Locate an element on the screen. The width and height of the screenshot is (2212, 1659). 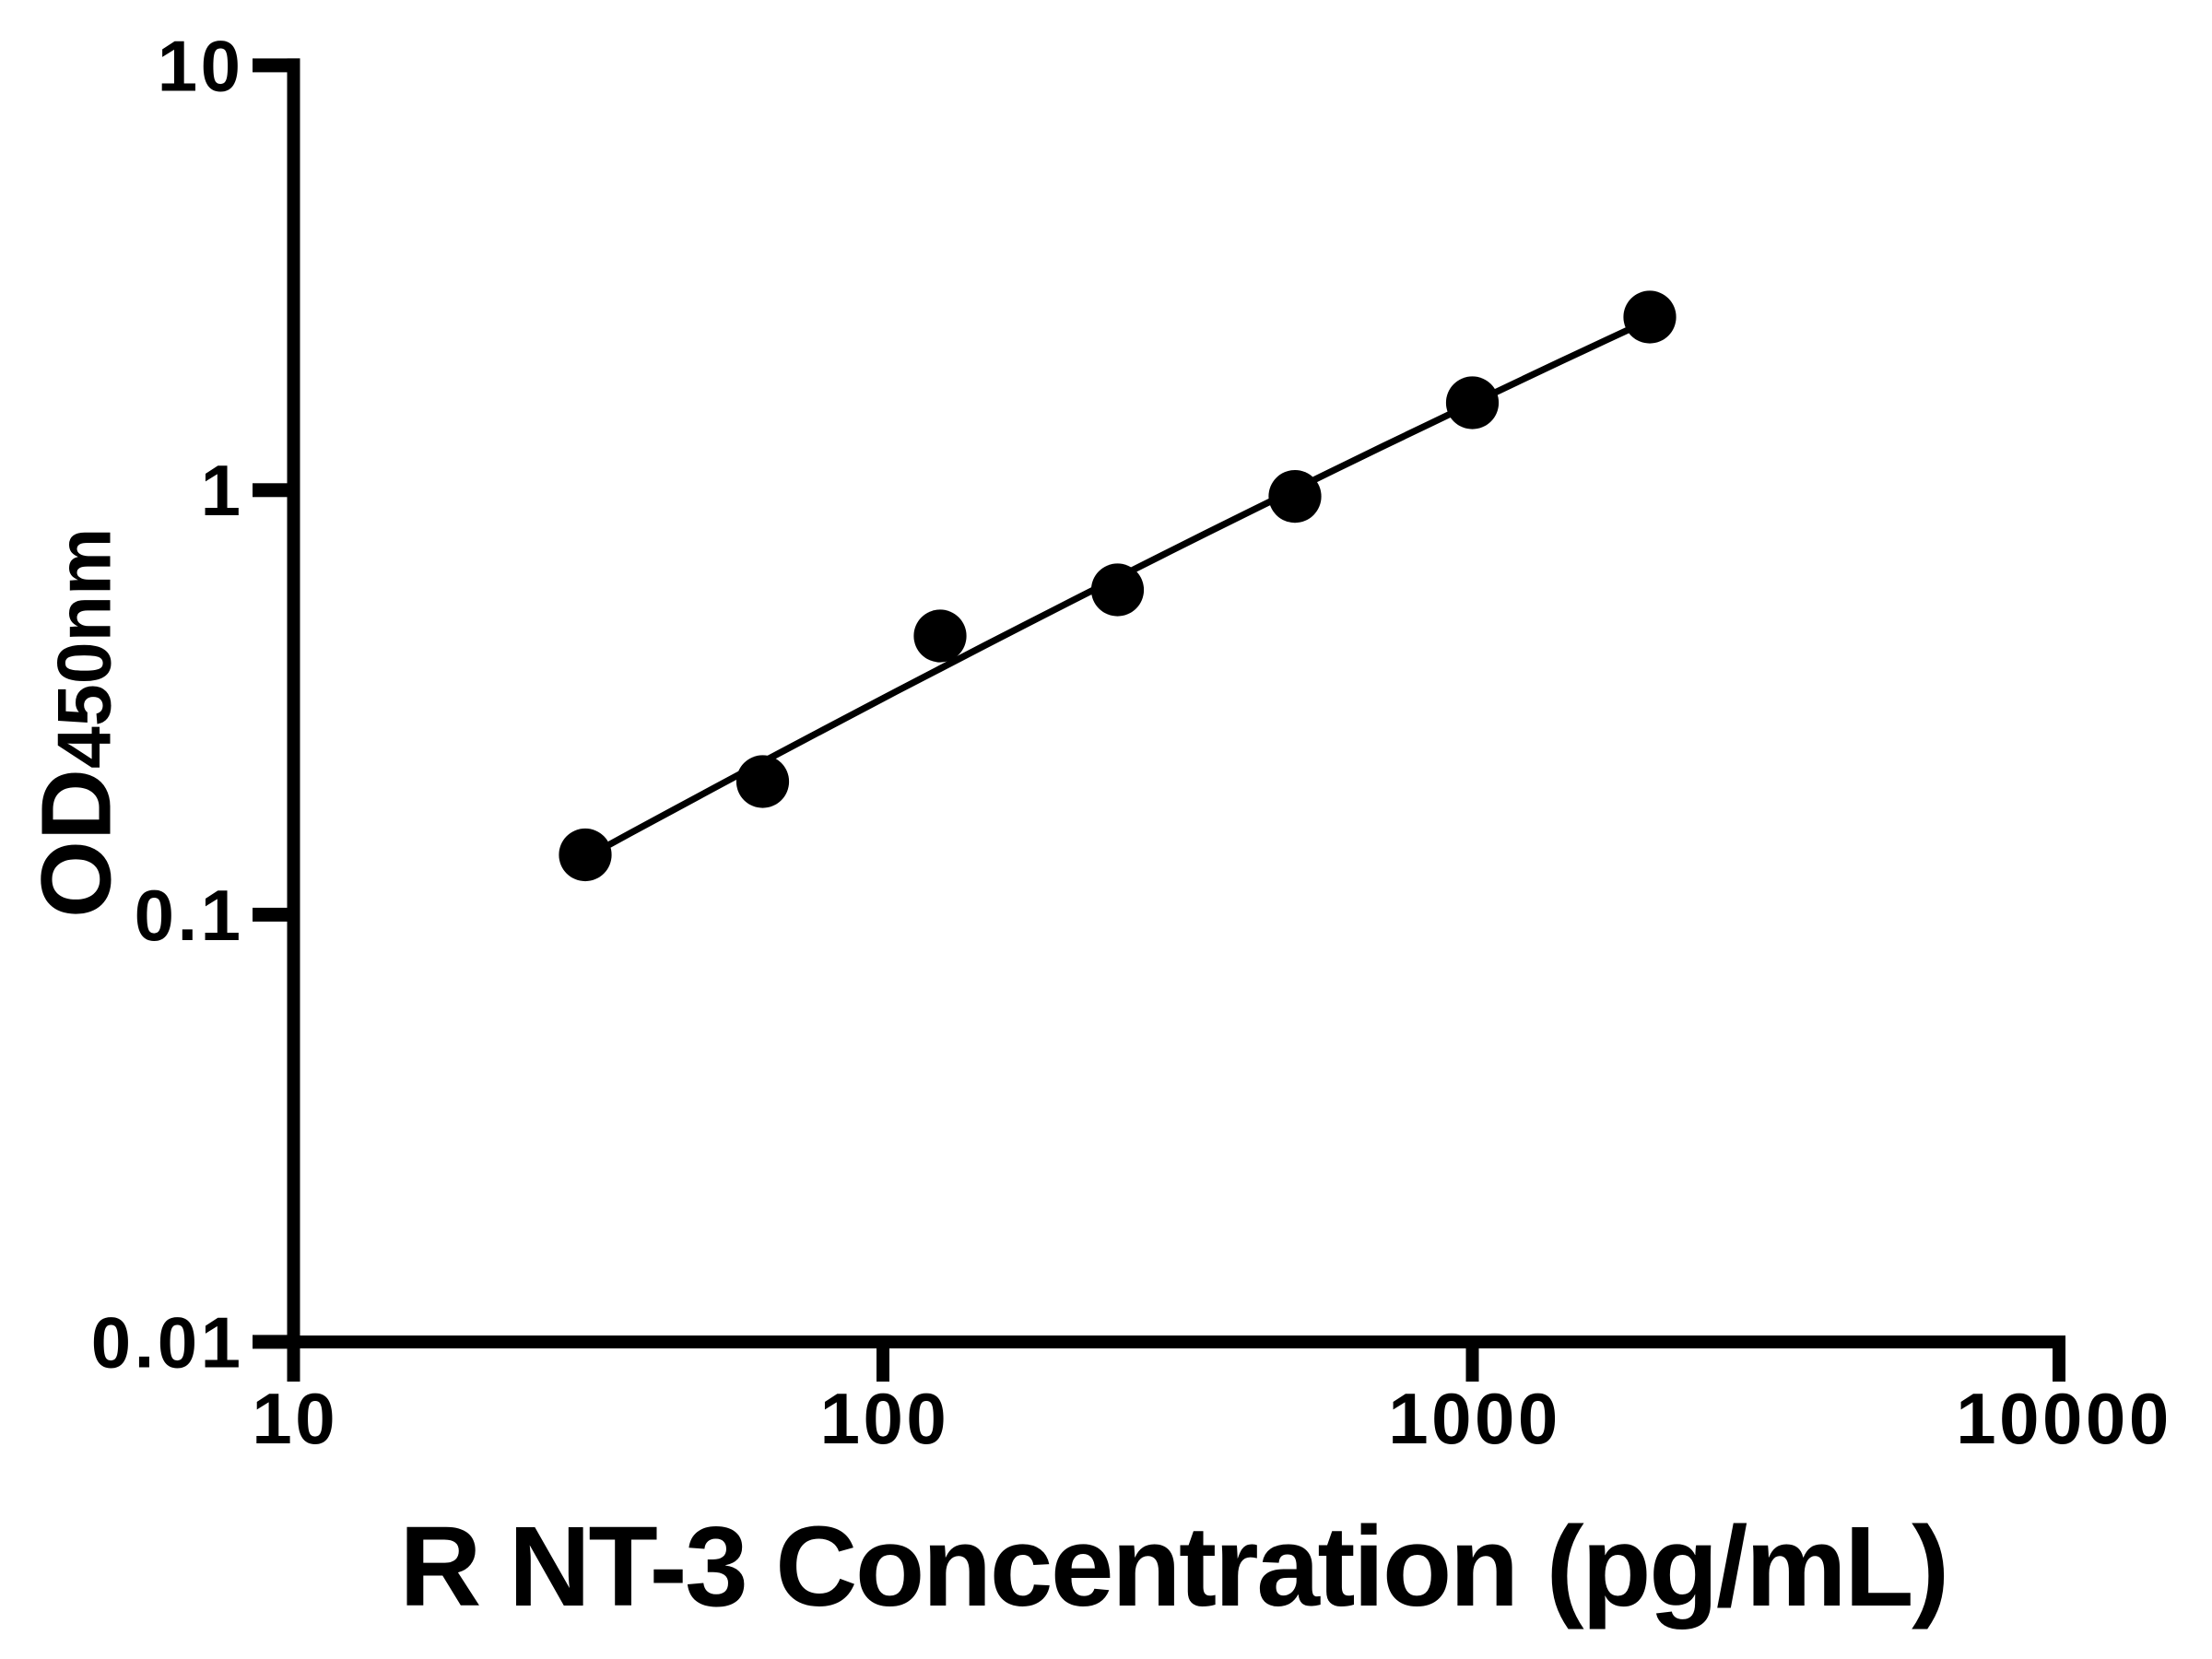
svg-text: 0.1 is located at coordinates (189, 915).